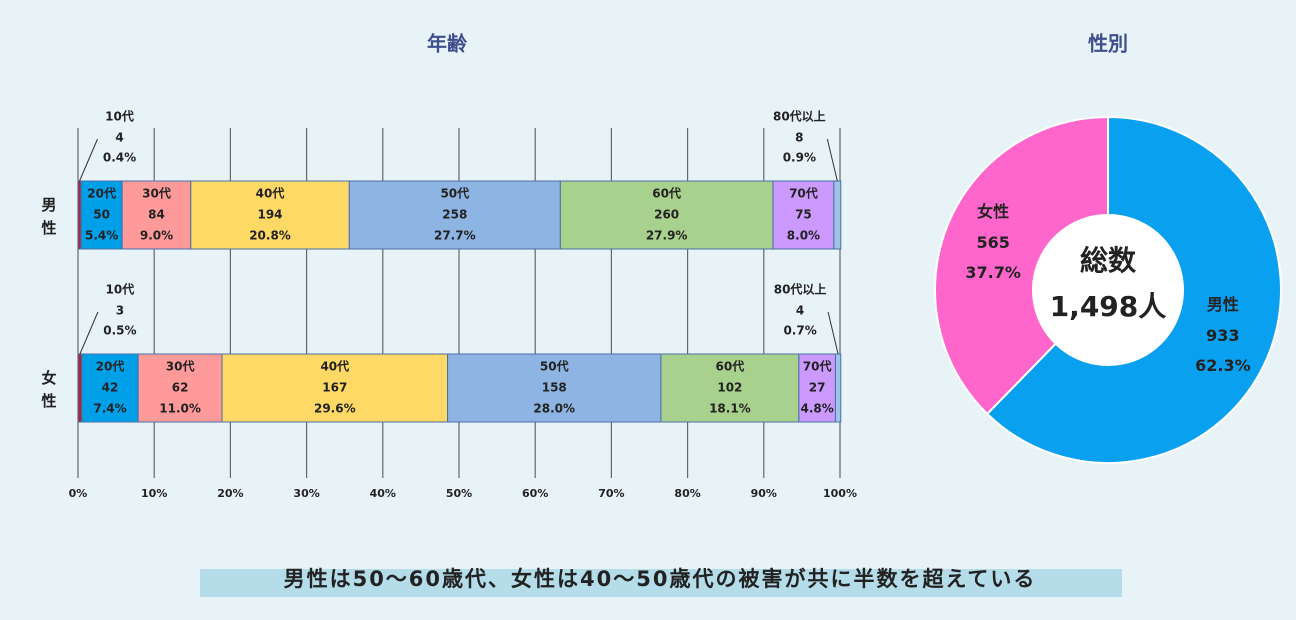 Image resolution: width=1296 pixels, height=620 pixels. I want to click on callout-count: 8, so click(799, 138).